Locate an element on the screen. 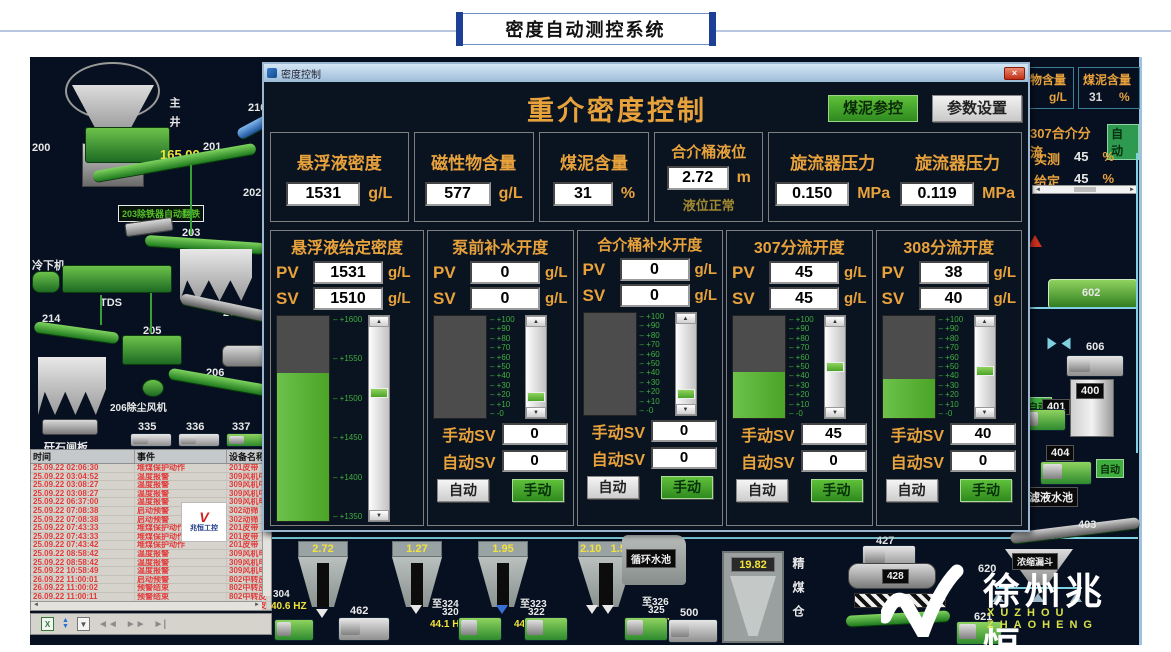  flow-307-mode-toggle: 自动 is located at coordinates (1123, 142).